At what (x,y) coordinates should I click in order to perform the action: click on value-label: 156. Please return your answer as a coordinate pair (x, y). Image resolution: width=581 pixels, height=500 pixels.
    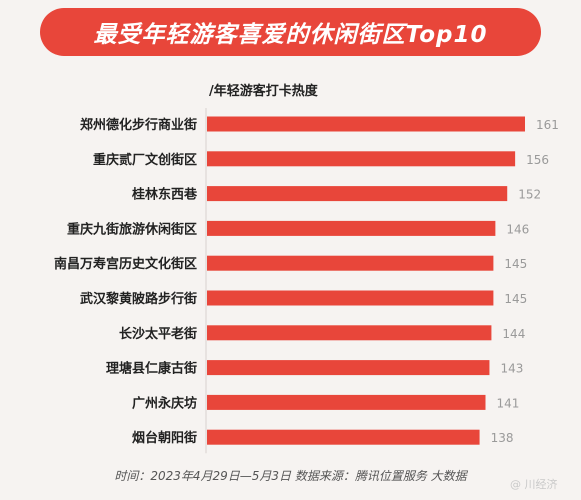
    Looking at the image, I should click on (537, 160).